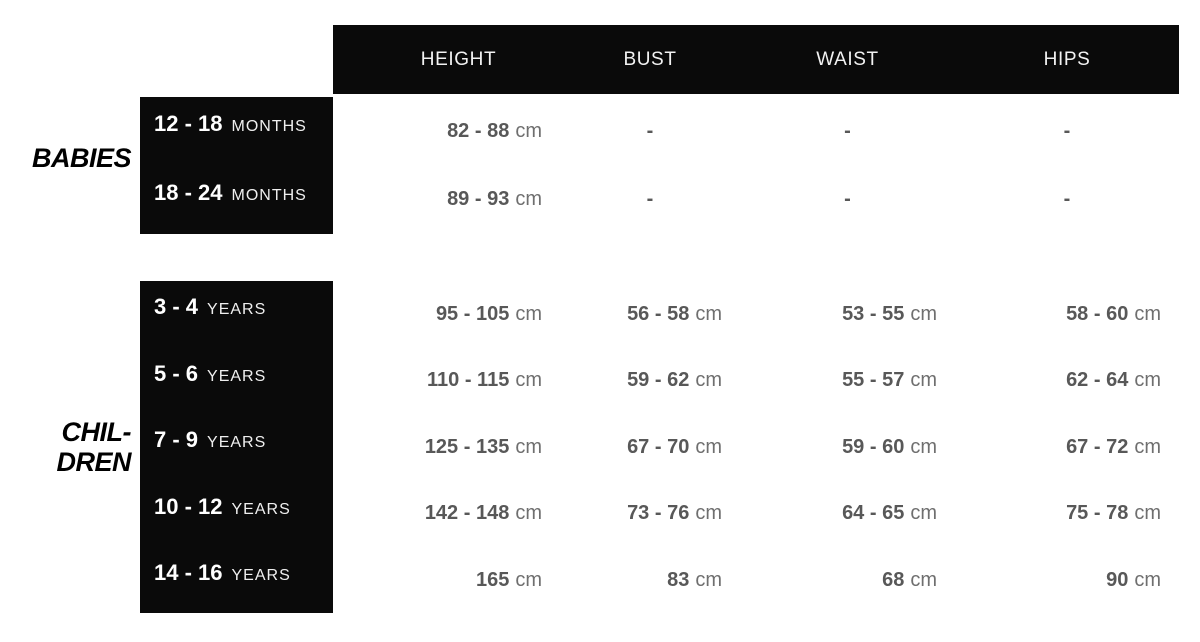 The height and width of the screenshot is (642, 1200). What do you see at coordinates (1067, 580) in the screenshot?
I see `value-children5-hips: 90 cm` at bounding box center [1067, 580].